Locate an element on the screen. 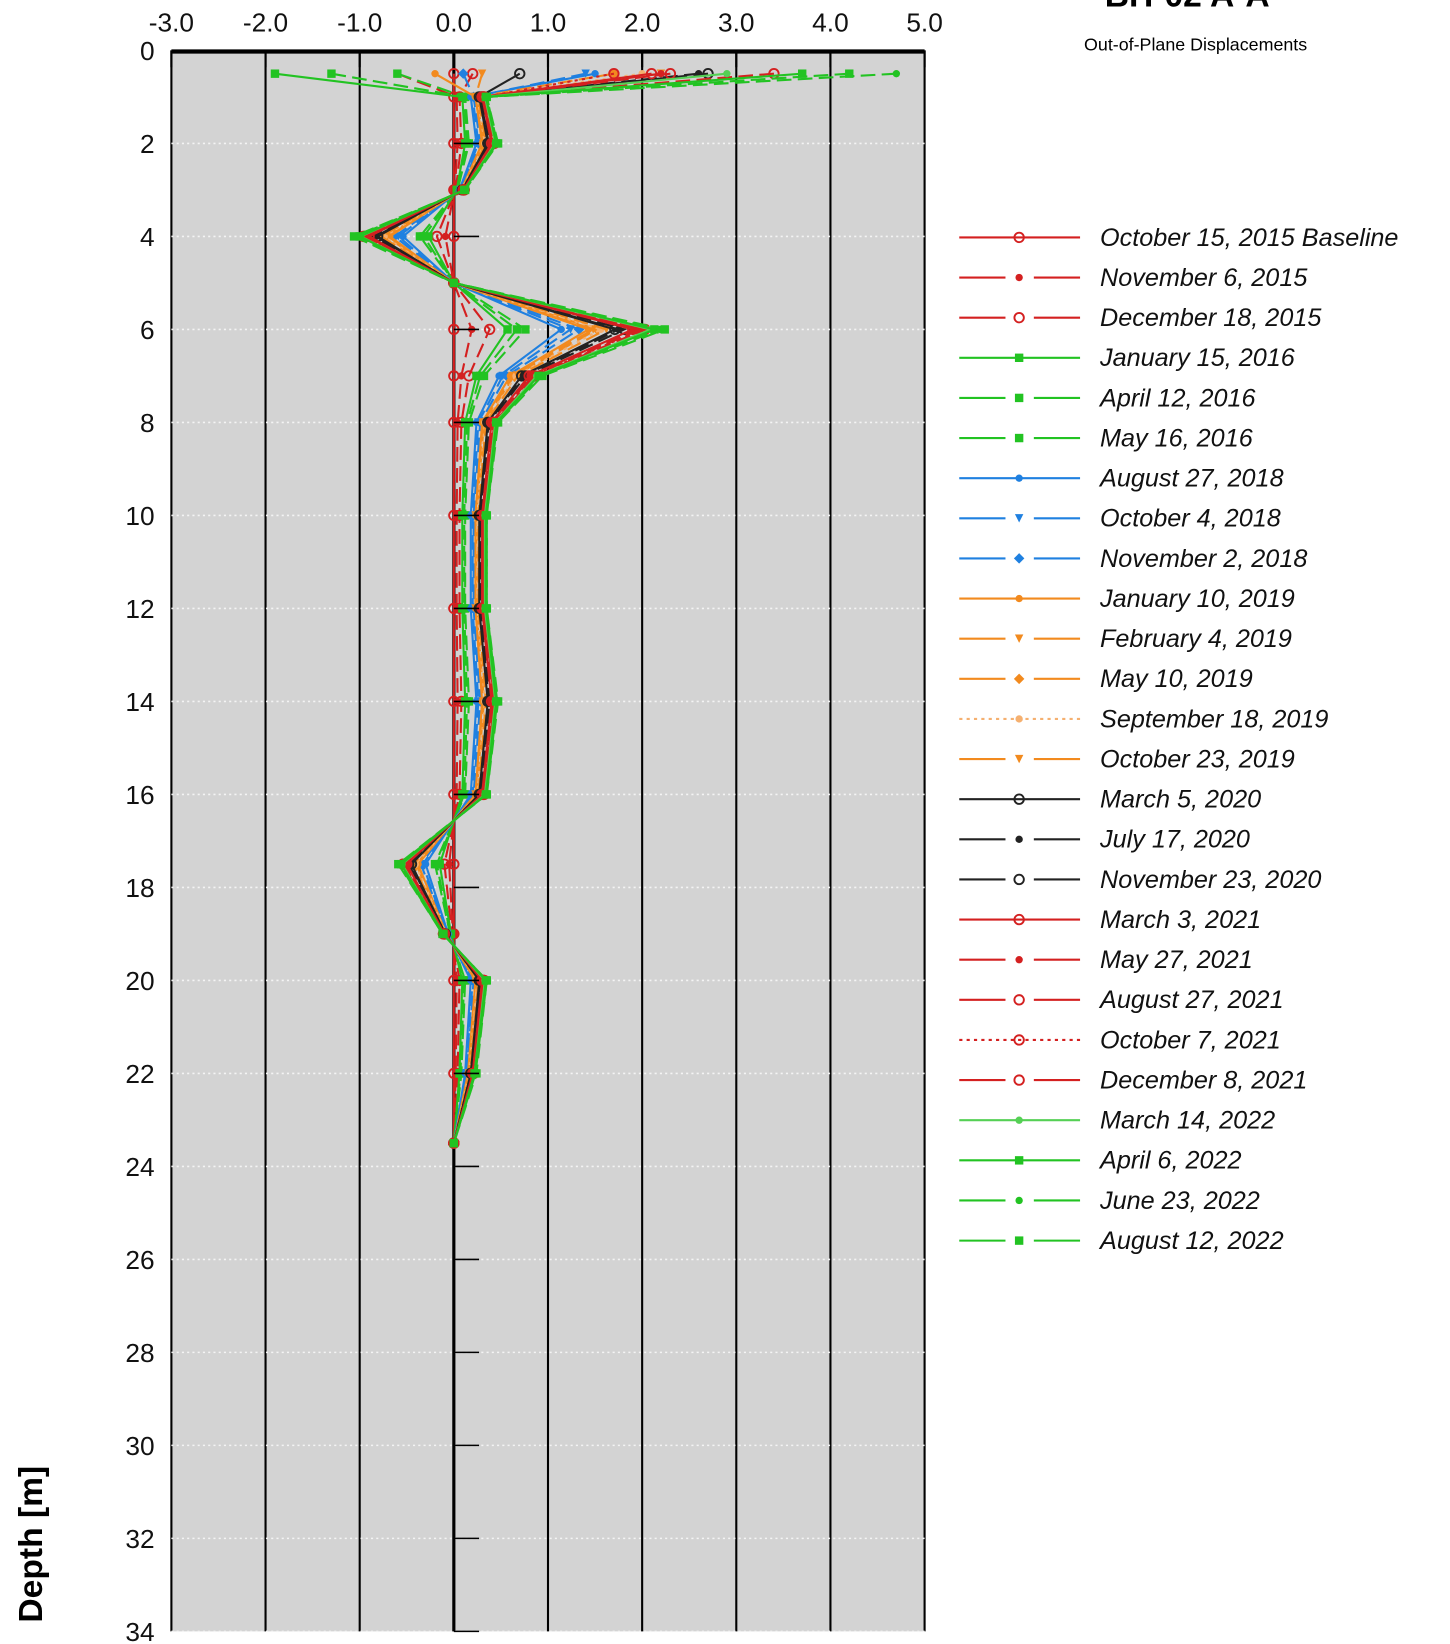  y-tick-label: 0 is located at coordinates (147, 51).